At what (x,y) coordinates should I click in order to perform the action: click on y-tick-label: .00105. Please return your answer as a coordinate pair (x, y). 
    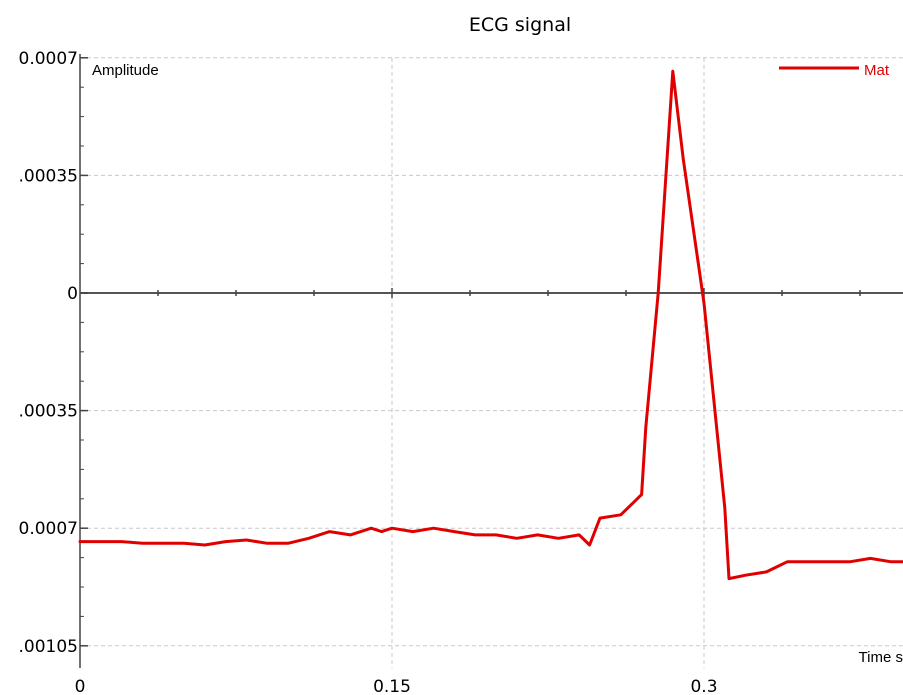
    Looking at the image, I should click on (48, 647).